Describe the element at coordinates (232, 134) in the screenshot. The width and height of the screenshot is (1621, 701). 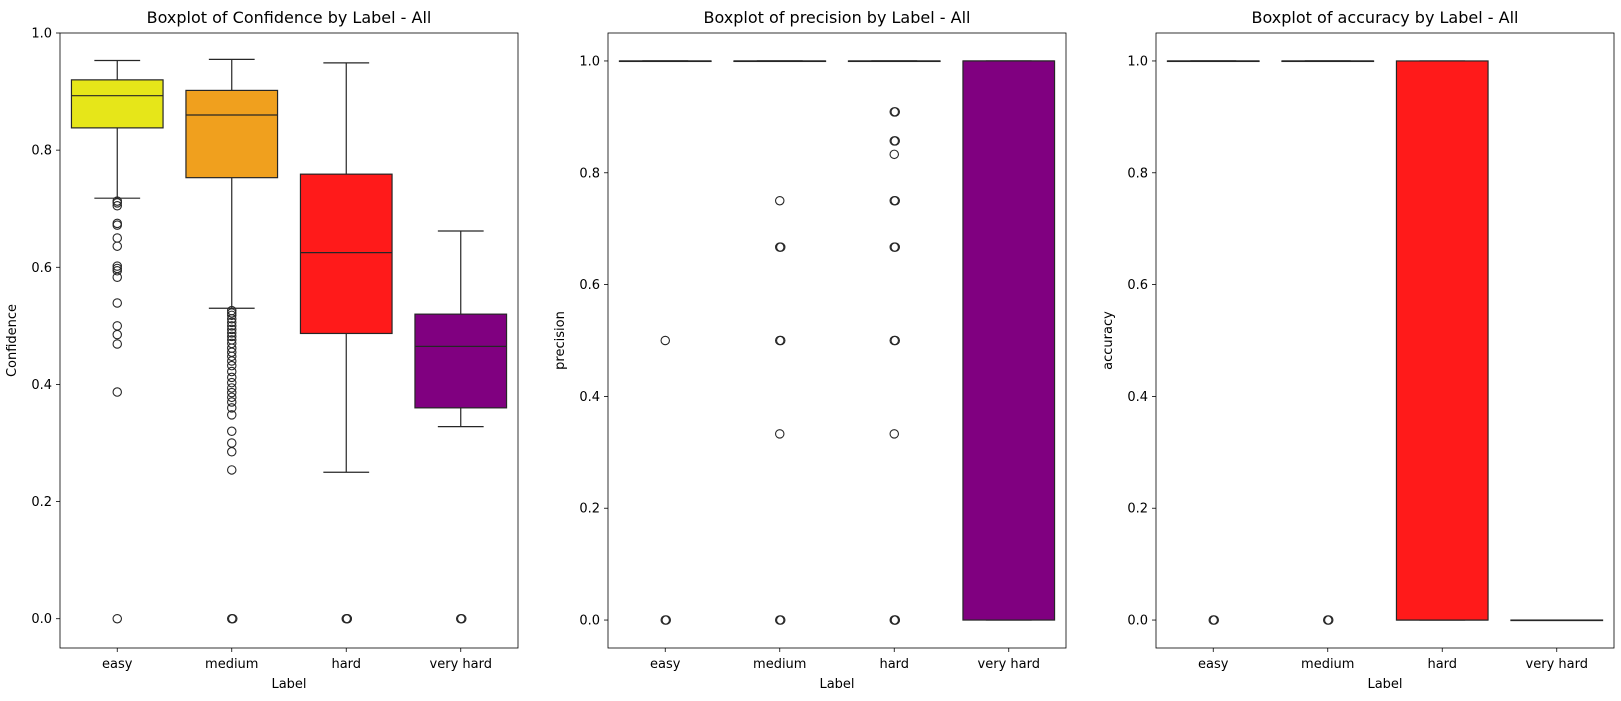
I see `box-medium` at that location.